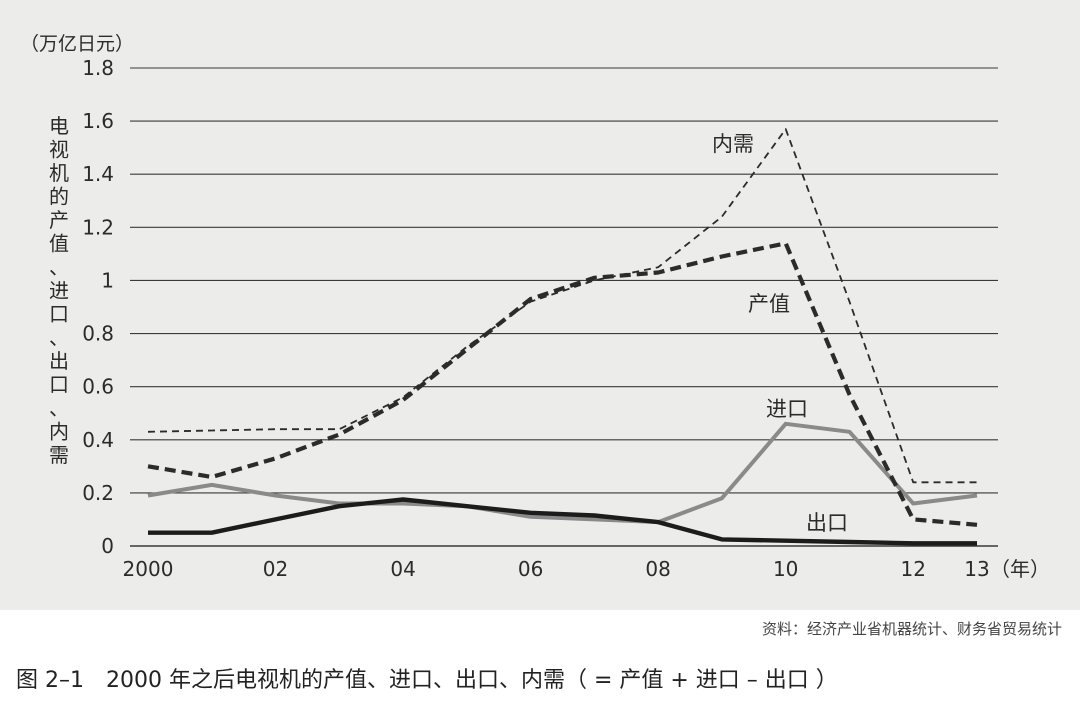  I want to click on y-tick-labels: 0 0.2 0.4 0.6 0.8 1 1.2 1.4 1.6 1.8, so click(98, 307).